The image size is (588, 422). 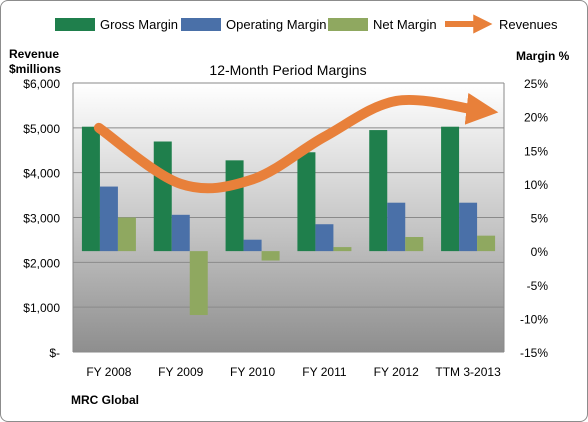 I want to click on bar-operating-margin-fy-2012, so click(x=396, y=227).